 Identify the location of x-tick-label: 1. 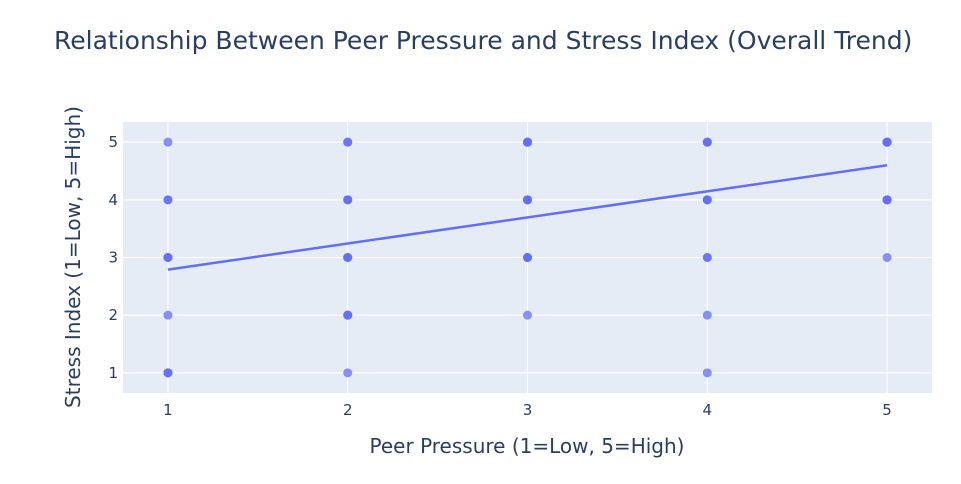
(168, 410).